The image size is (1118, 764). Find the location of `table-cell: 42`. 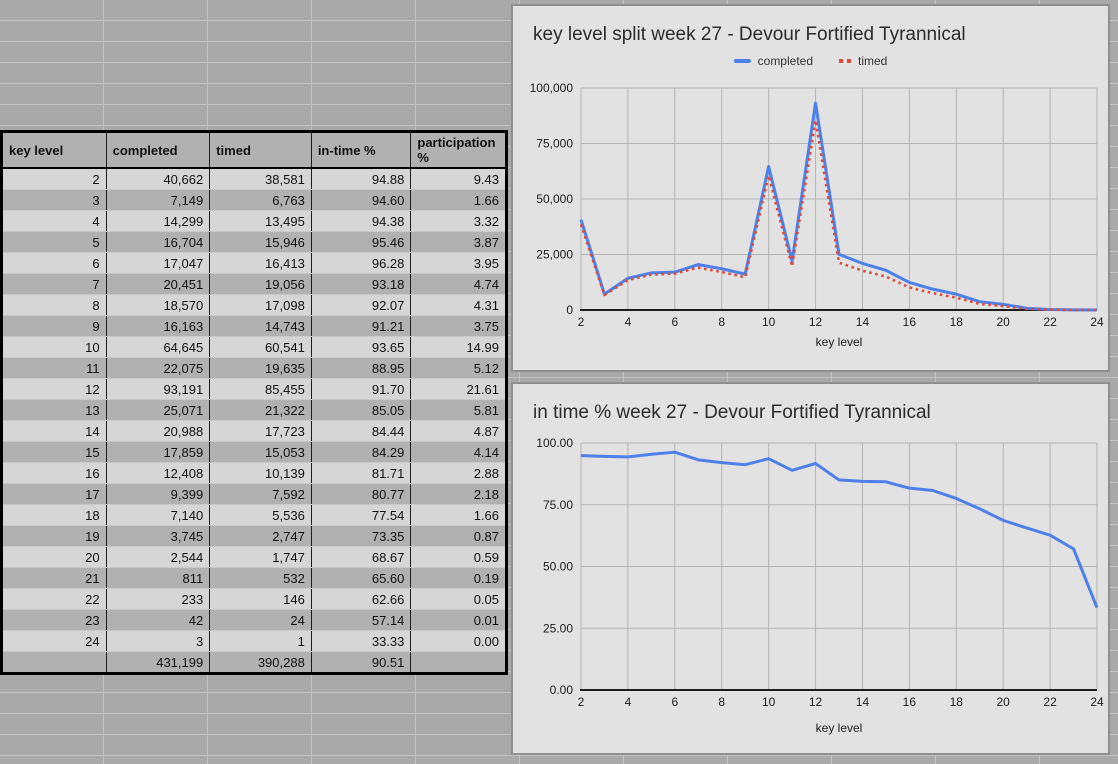

table-cell: 42 is located at coordinates (158, 620).